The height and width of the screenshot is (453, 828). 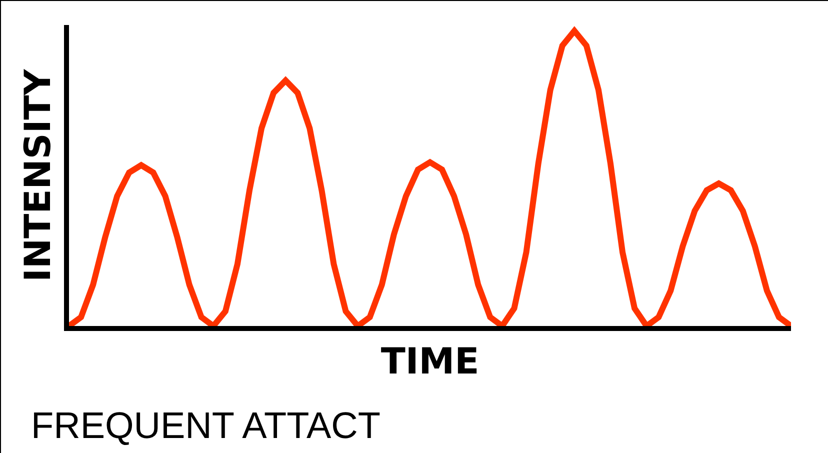 I want to click on y-axis-title: INTENSITY, so click(x=38, y=175).